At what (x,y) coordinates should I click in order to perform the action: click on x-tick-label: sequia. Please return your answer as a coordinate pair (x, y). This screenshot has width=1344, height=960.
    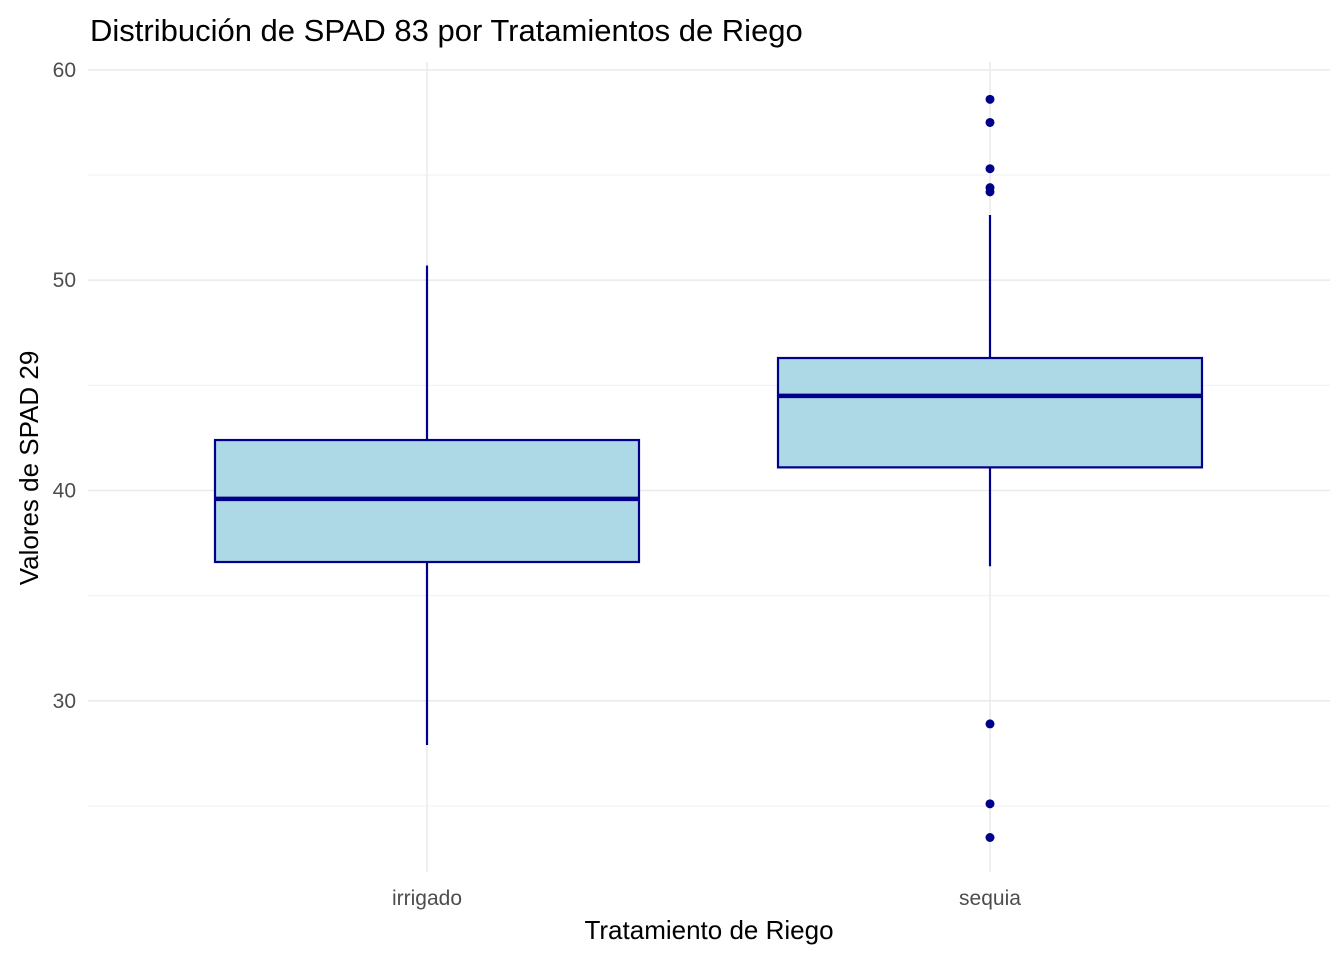
    Looking at the image, I should click on (990, 898).